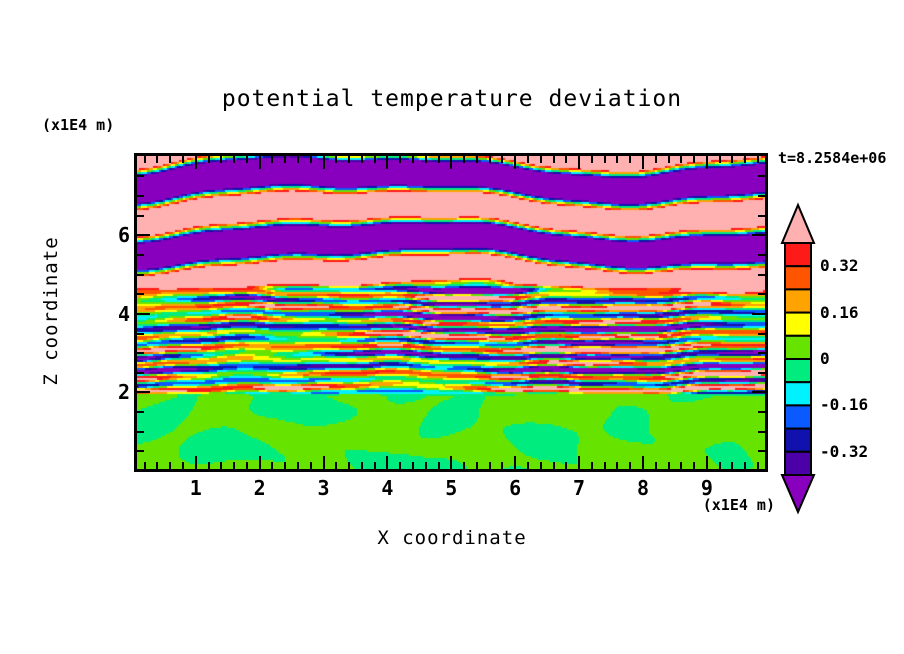 The width and height of the screenshot is (904, 654). Describe the element at coordinates (706, 488) in the screenshot. I see `x-tick-label: 9` at that location.